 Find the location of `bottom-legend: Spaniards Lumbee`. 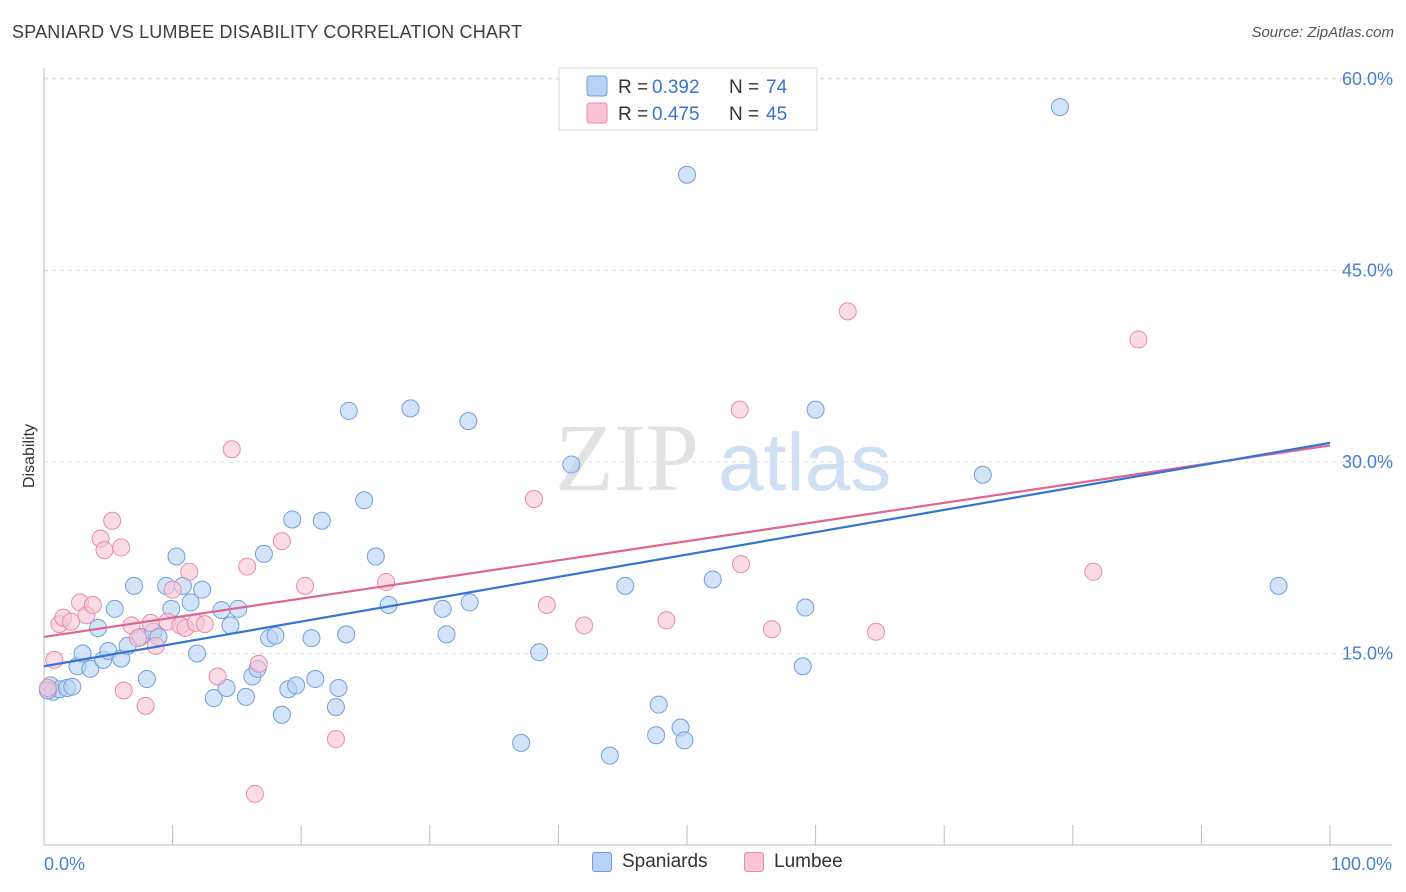

bottom-legend: Spaniards Lumbee is located at coordinates (703, 865).